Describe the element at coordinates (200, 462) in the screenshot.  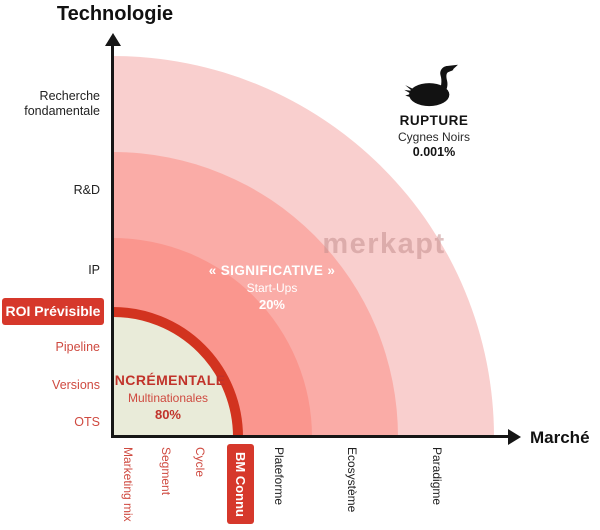
I see `x-label-cycle: Cycle` at that location.